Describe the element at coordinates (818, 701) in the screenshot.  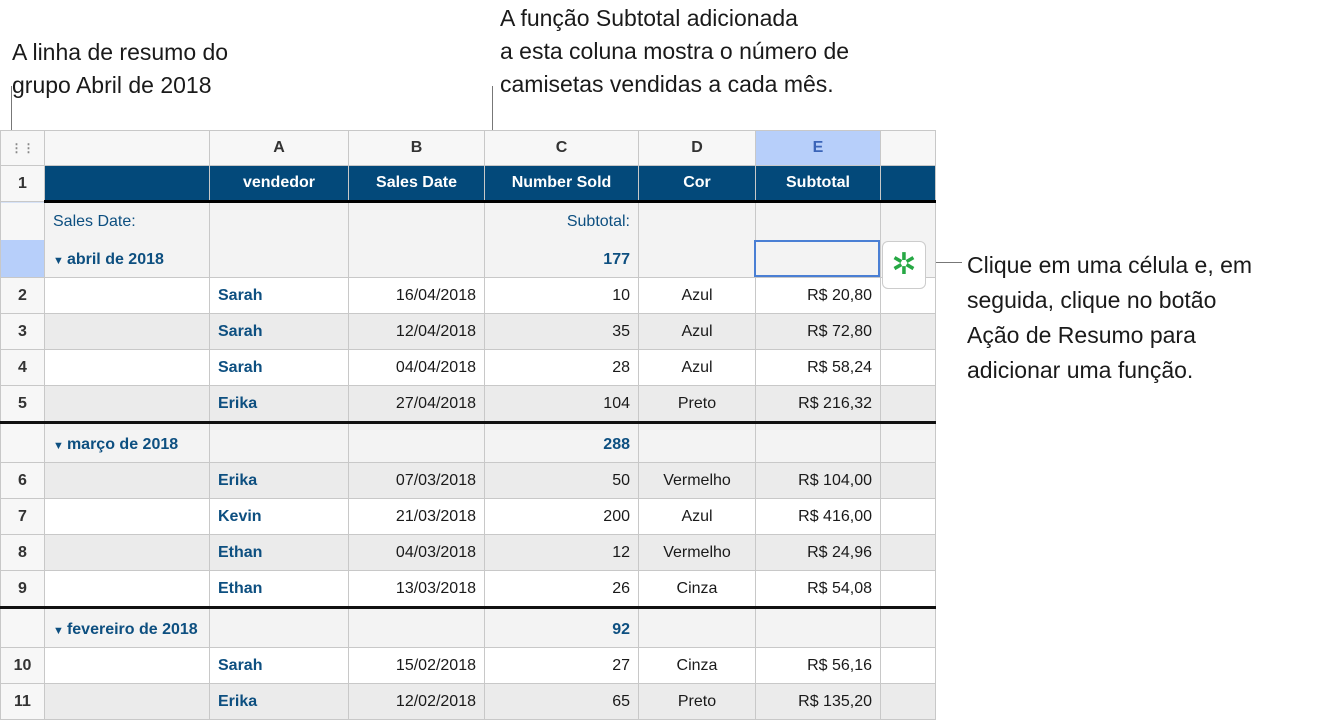
I see `cell-subtotal: R$ 135,20` at that location.